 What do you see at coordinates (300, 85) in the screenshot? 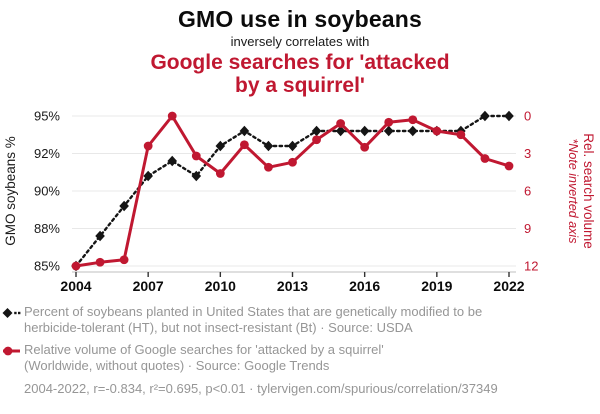
I see `red-subtitle-line-2: by a squirrel'` at bounding box center [300, 85].